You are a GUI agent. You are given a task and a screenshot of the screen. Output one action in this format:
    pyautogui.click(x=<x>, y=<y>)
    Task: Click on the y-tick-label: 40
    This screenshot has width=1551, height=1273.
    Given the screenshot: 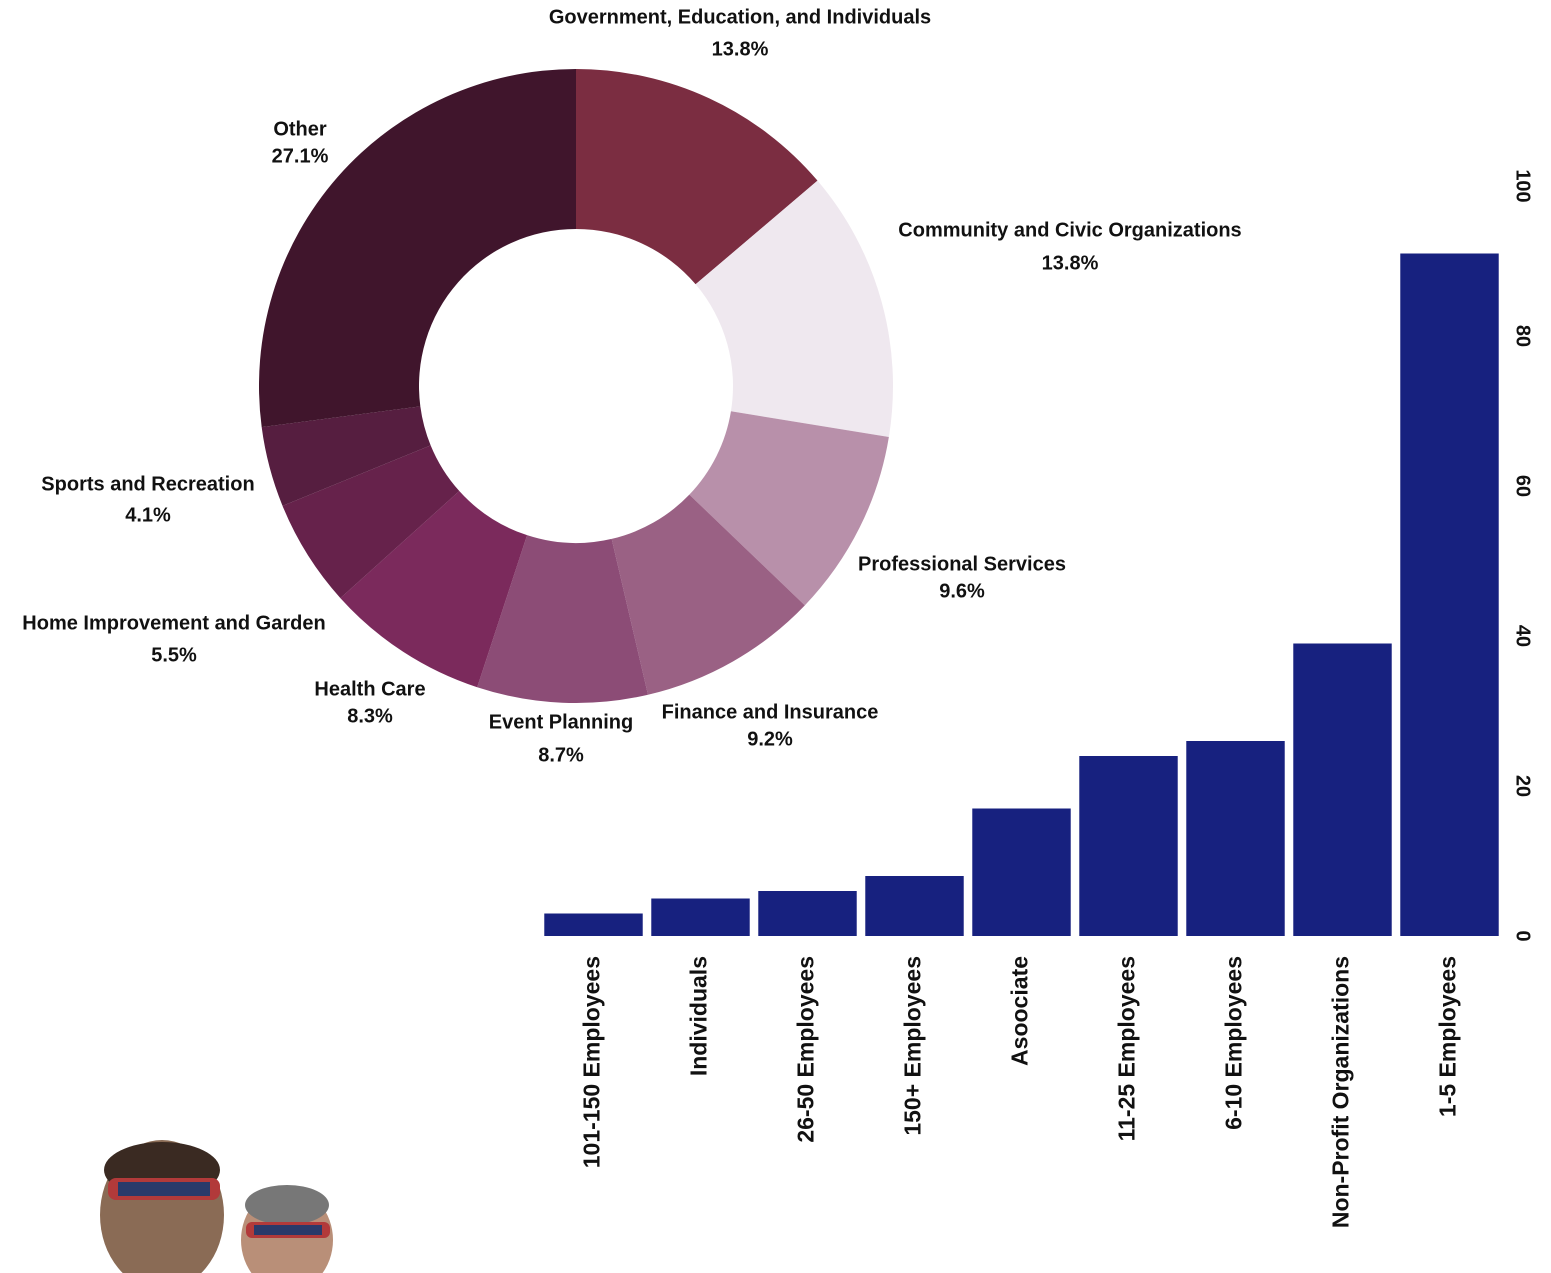 What is the action you would take?
    pyautogui.click(x=1523, y=636)
    